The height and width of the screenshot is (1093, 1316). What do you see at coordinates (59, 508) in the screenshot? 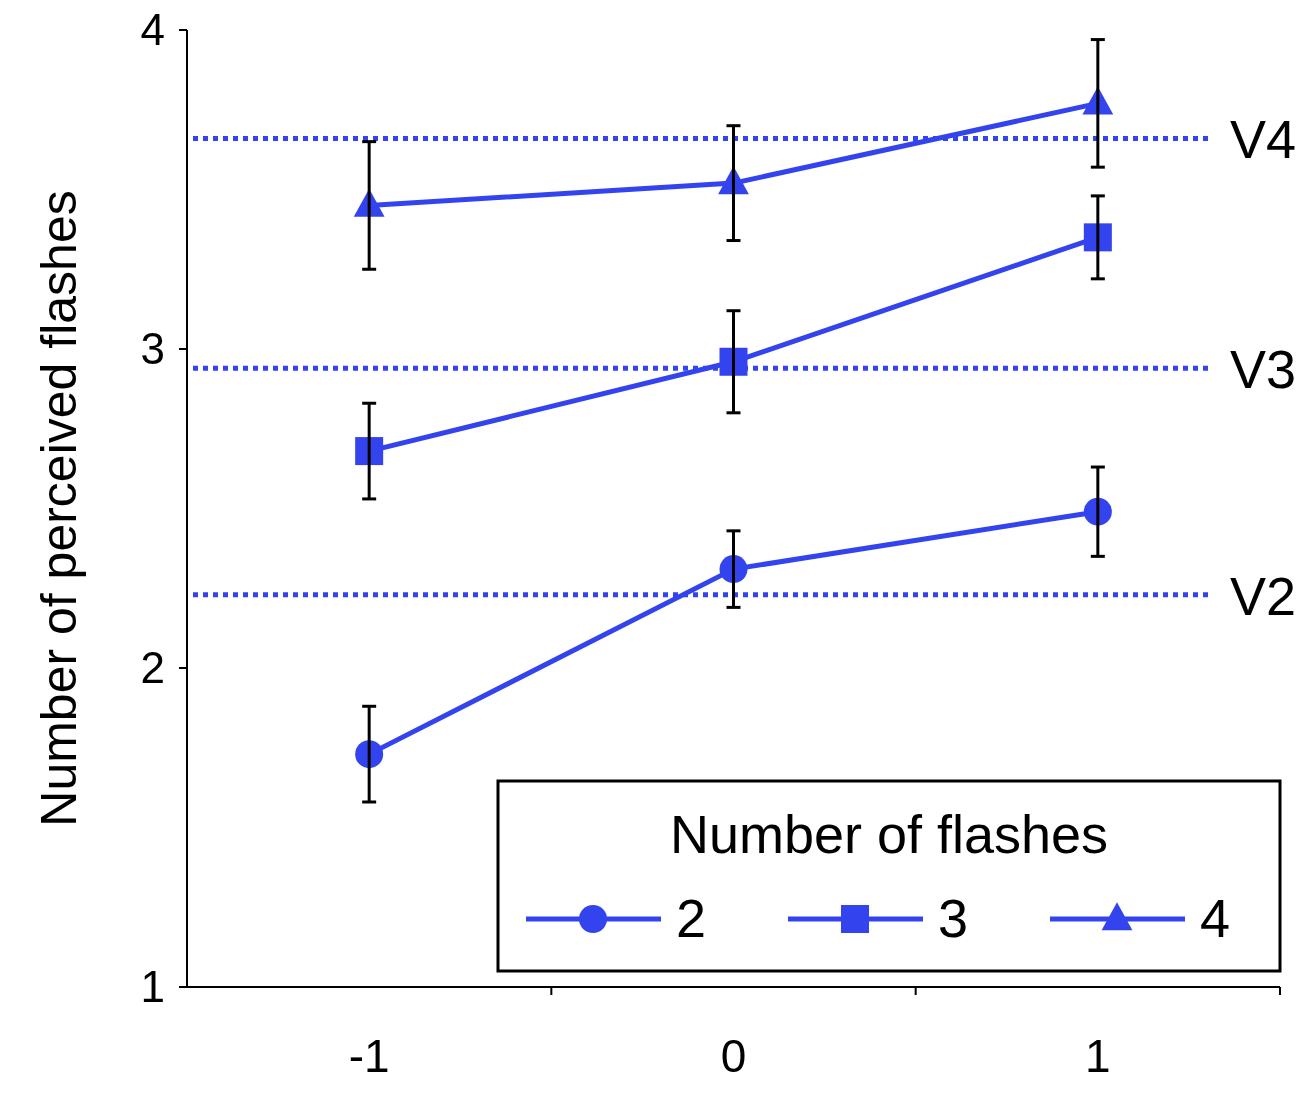
I see `y-axis-title: Number of perceived flashes` at bounding box center [59, 508].